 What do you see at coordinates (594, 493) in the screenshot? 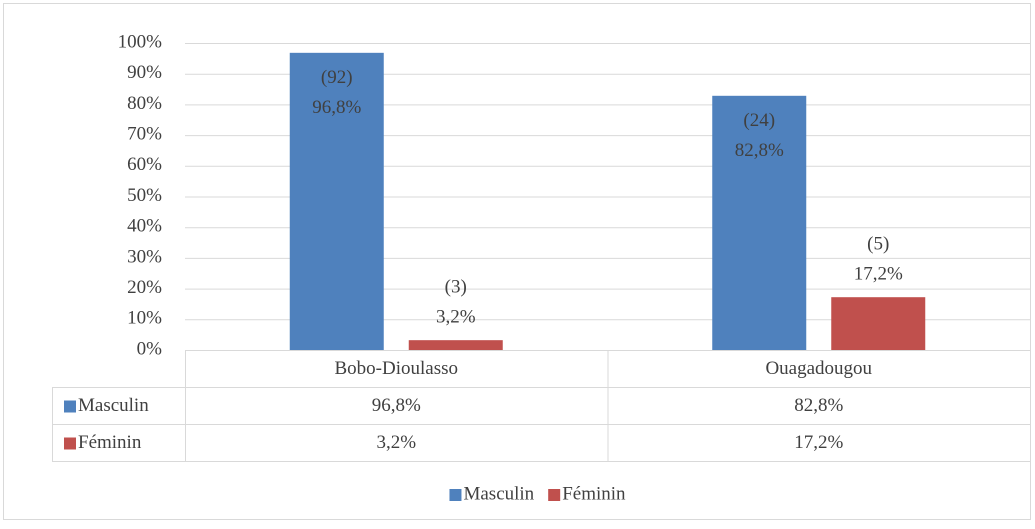
I see `legend-label: Féminin` at bounding box center [594, 493].